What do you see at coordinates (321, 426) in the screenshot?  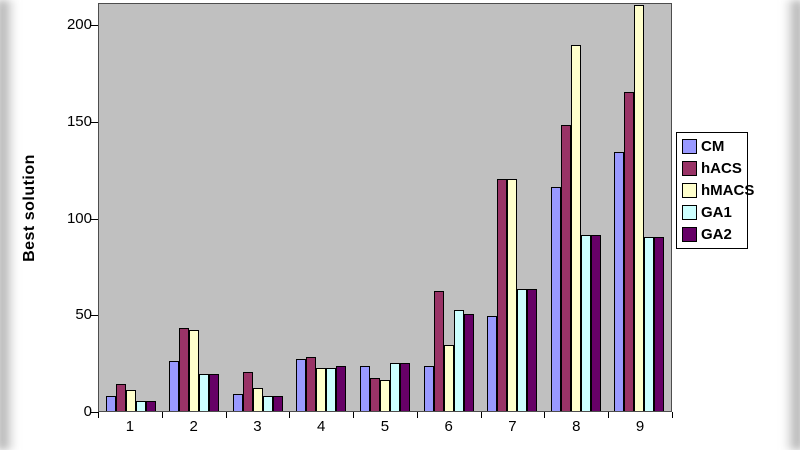 I see `x-tick-label-4: 4` at bounding box center [321, 426].